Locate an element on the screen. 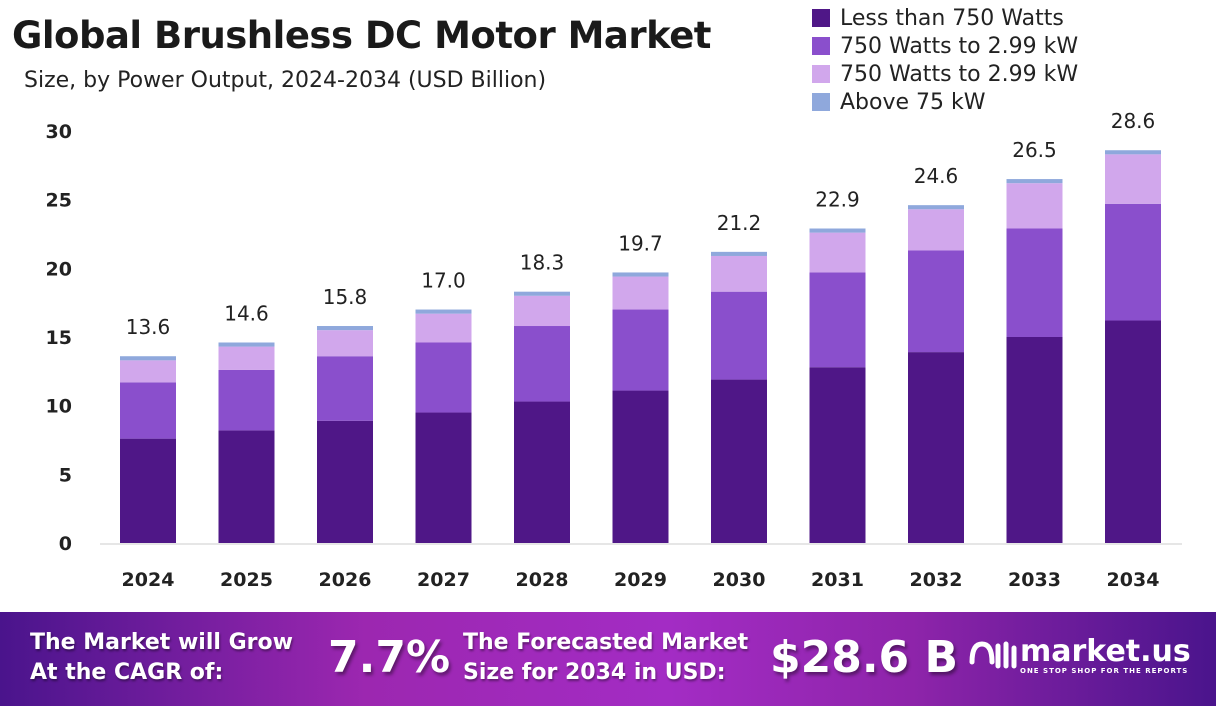 Image resolution: width=1216 pixels, height=706 pixels. x-tick-label: 2030 is located at coordinates (739, 580).